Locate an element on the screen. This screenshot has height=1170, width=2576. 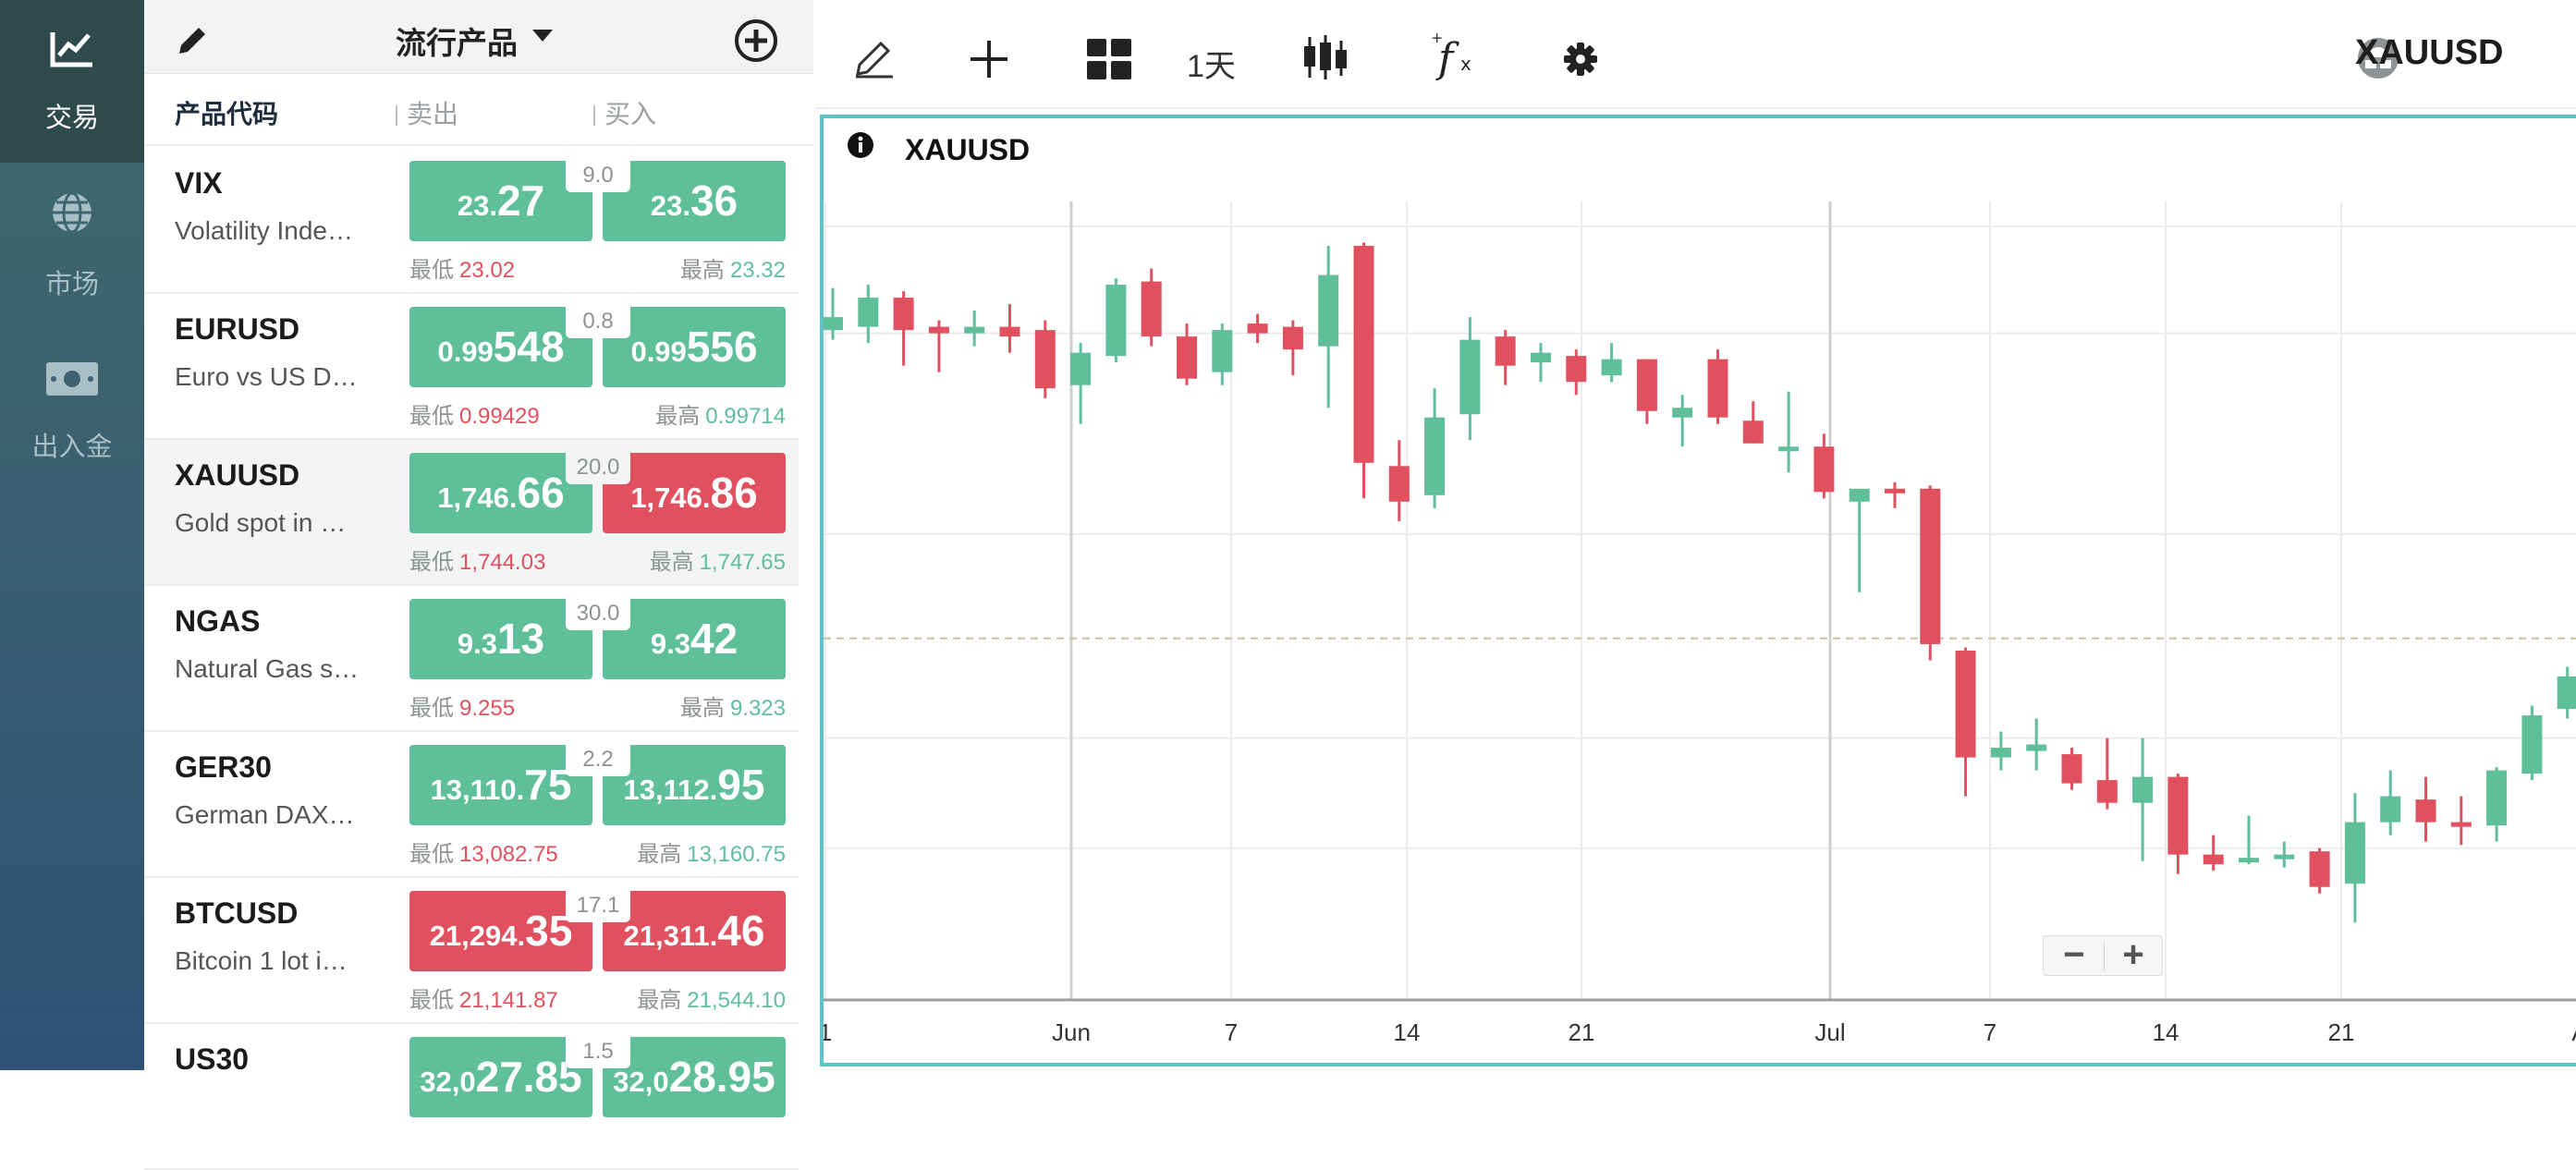
x-tick-label: 14 is located at coordinates (1407, 1032).